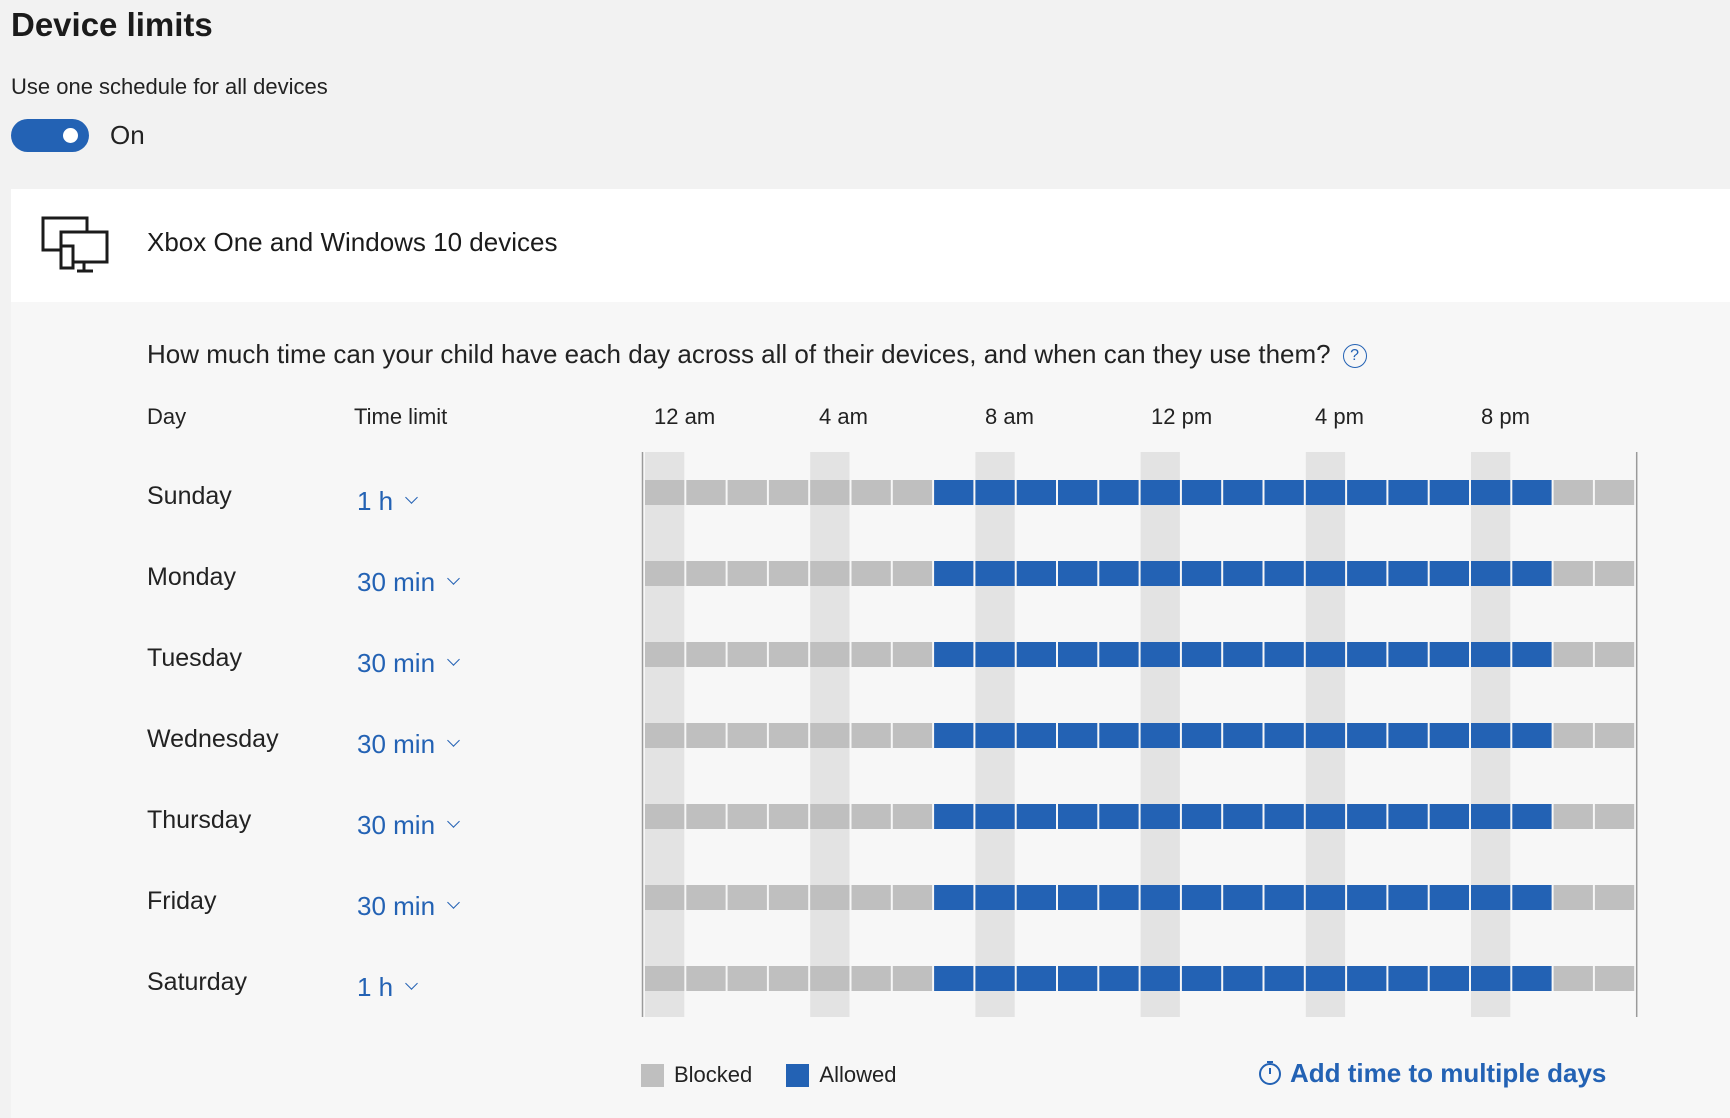  What do you see at coordinates (388, 987) in the screenshot?
I see `time-limit-dropdown: 1 h` at bounding box center [388, 987].